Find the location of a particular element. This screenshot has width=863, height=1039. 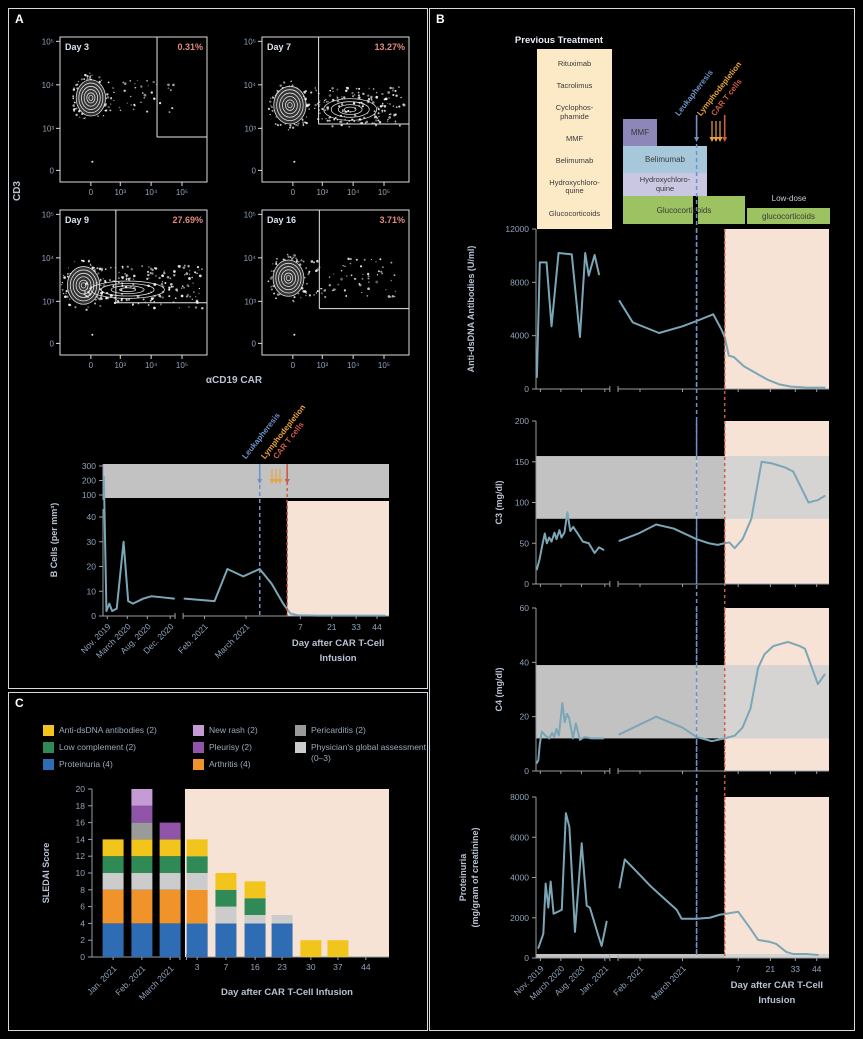

svg-text: 16 is located at coordinates (81, 823).